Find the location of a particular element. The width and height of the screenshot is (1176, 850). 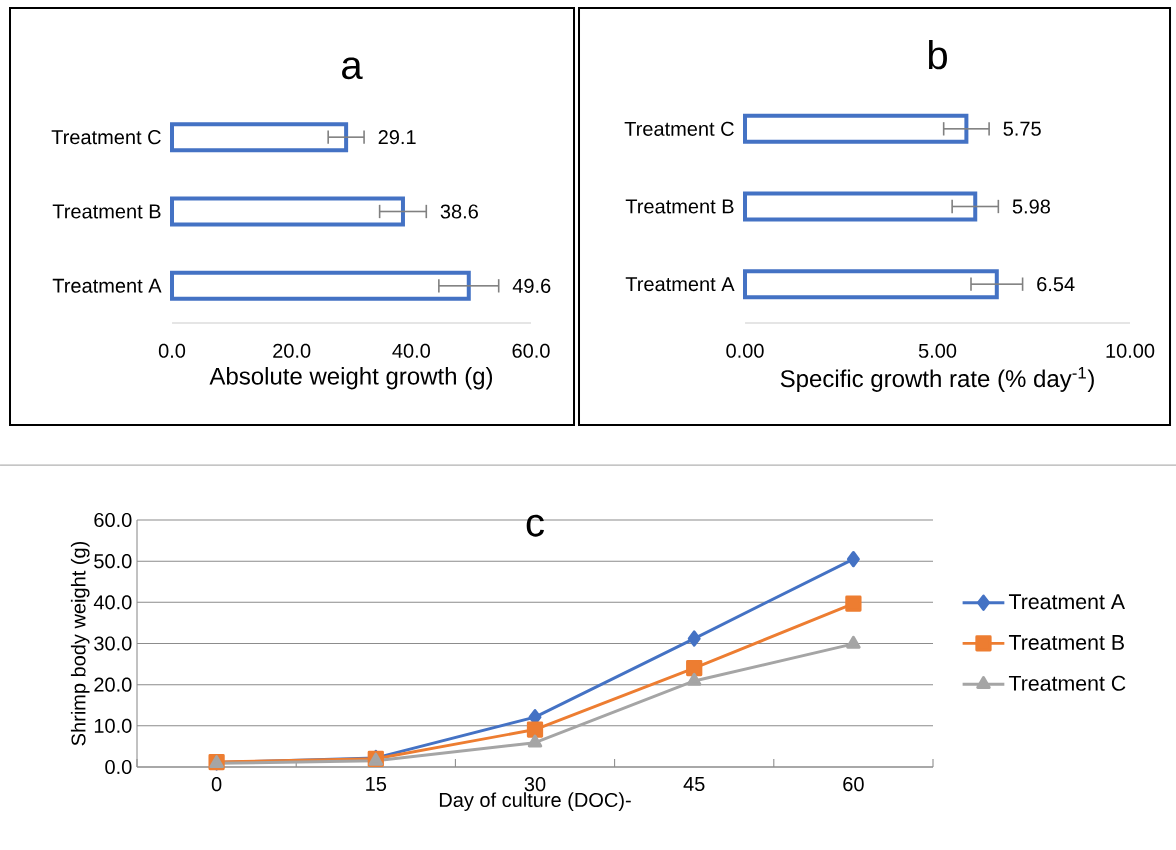

legend-label: Treatment B is located at coordinates (1066, 642).